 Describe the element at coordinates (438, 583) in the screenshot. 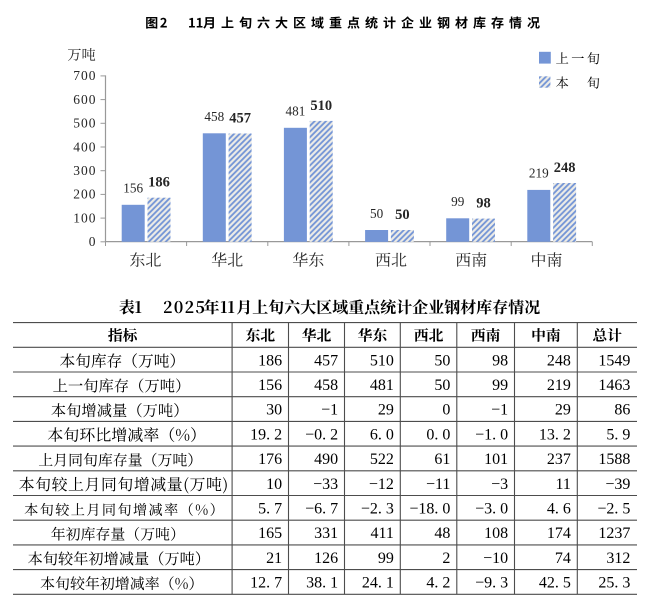

I see `svg-text: 4. 2` at that location.